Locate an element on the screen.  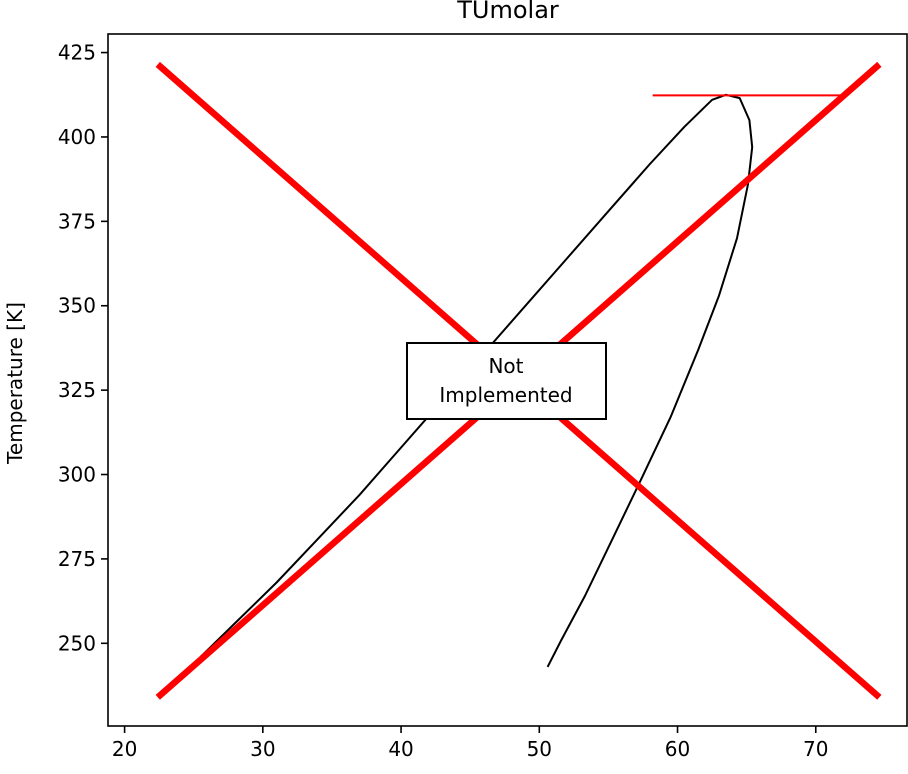
y-tick-label: 425 is located at coordinates (77, 53).